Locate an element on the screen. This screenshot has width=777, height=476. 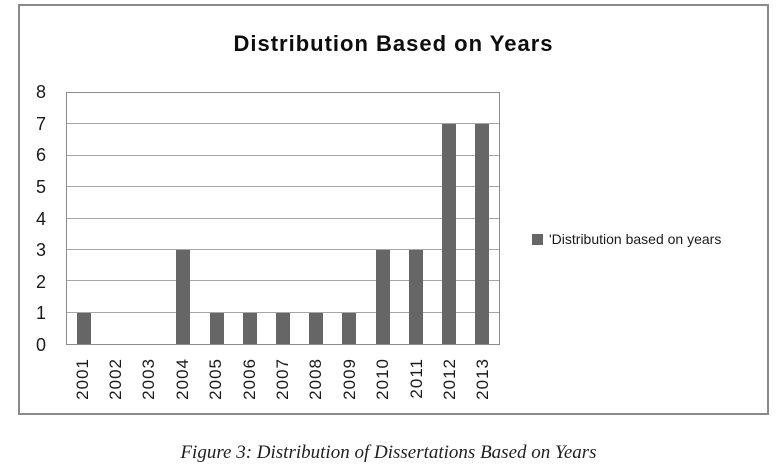
bar-2010 is located at coordinates (382, 296).